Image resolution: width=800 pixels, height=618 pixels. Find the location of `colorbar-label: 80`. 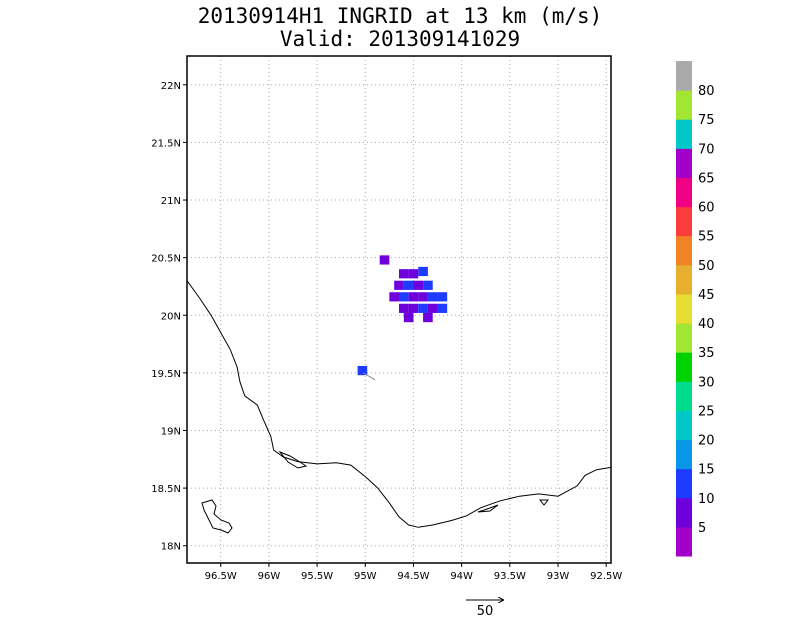

colorbar-label: 80 is located at coordinates (706, 91).